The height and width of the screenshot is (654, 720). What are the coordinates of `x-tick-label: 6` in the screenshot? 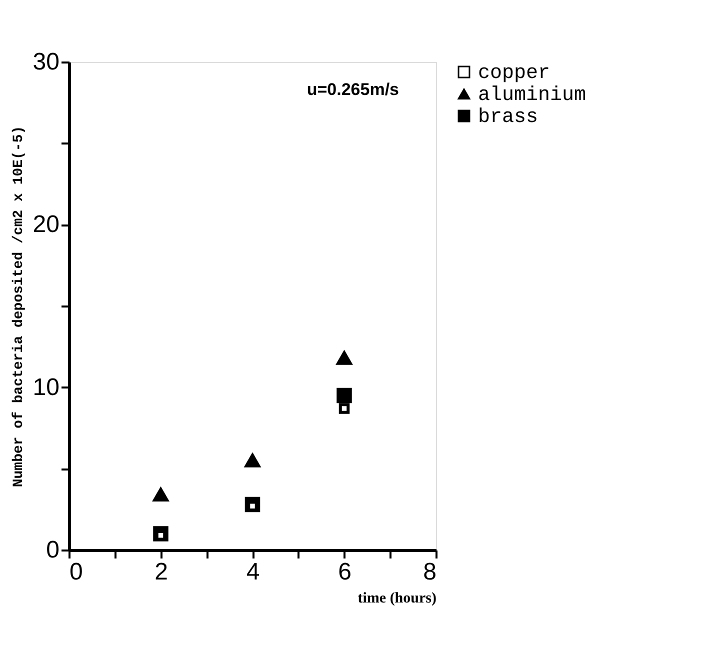 It's located at (345, 572).